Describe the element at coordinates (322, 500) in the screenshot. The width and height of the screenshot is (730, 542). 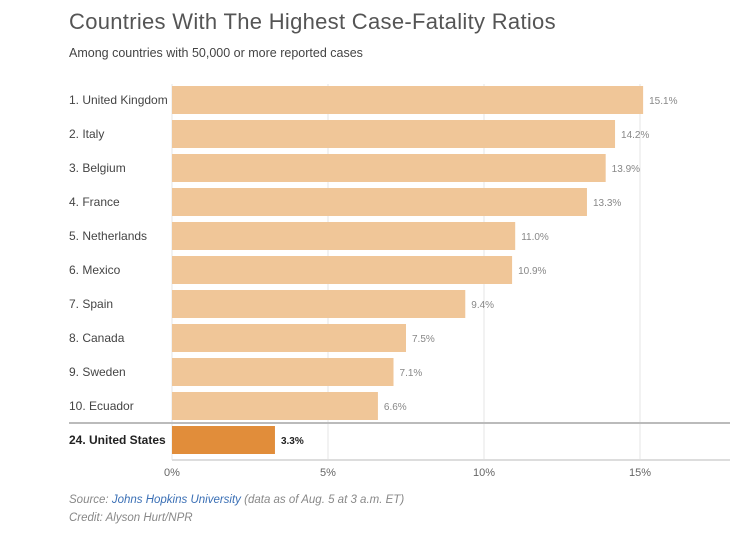
I see `source-note: (data as of Aug. 5 at 3 a.m. ET)` at that location.